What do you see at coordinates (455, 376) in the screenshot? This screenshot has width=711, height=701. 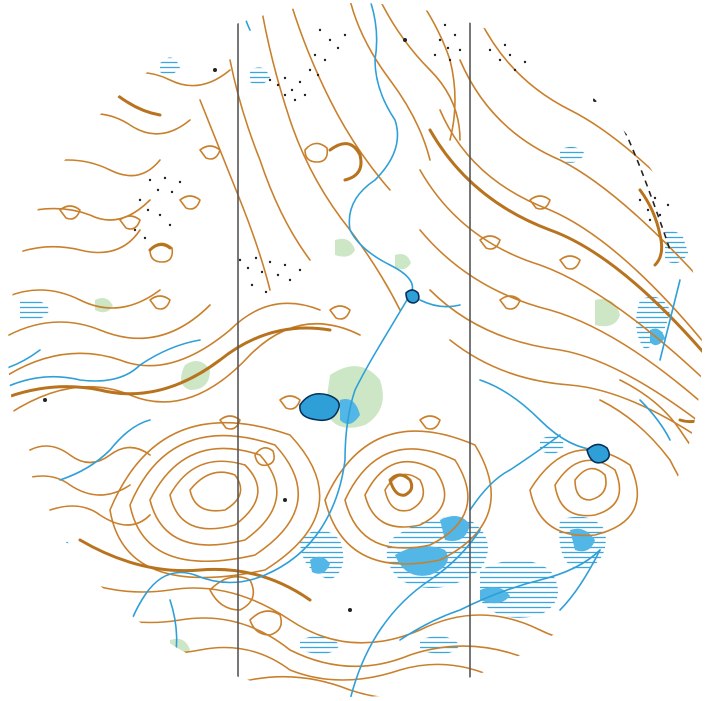 I see `lakes-layer` at bounding box center [455, 376].